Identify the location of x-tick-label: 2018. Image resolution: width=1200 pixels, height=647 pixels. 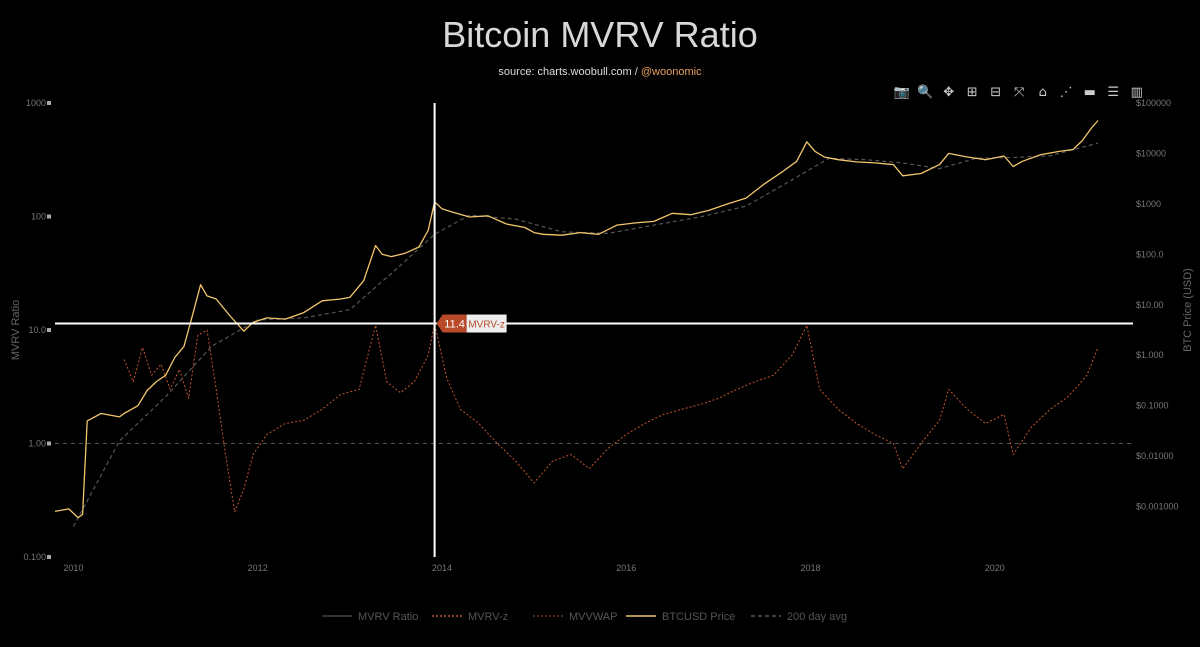
(811, 568).